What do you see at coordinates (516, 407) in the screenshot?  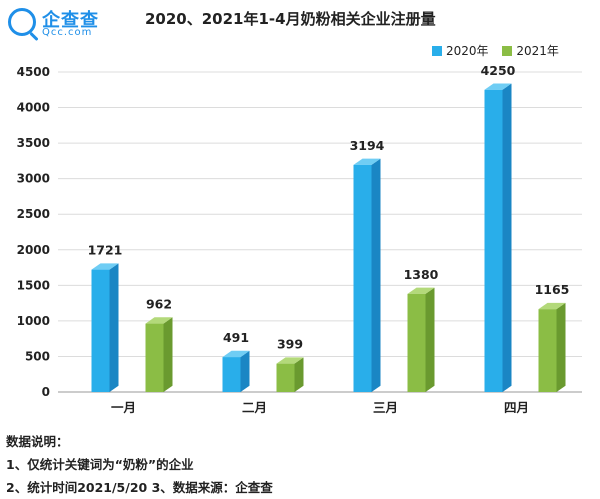 I see `x-tick-label: 四月` at bounding box center [516, 407].